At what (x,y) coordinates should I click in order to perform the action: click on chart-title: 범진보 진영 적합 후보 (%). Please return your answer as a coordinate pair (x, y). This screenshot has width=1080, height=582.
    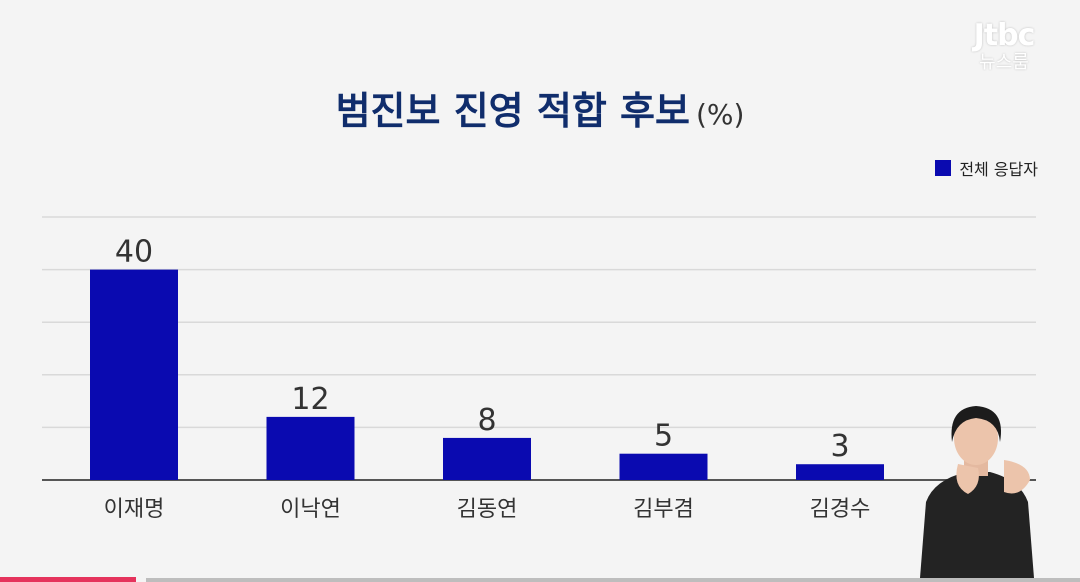
    Looking at the image, I should click on (540, 107).